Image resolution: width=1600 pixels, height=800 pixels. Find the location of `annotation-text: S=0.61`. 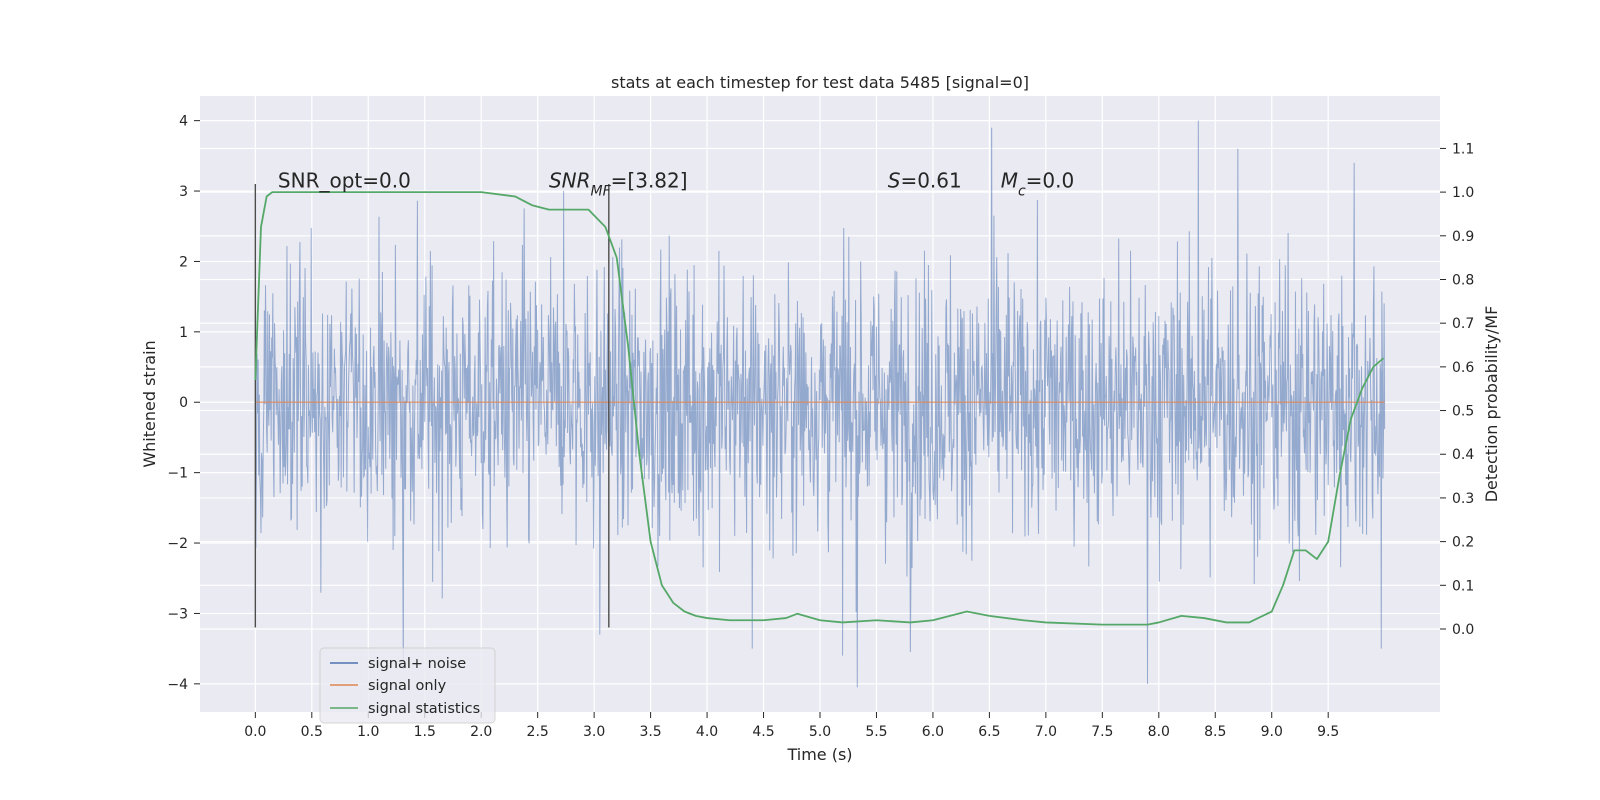

annotation-text: S=0.61 is located at coordinates (925, 181).